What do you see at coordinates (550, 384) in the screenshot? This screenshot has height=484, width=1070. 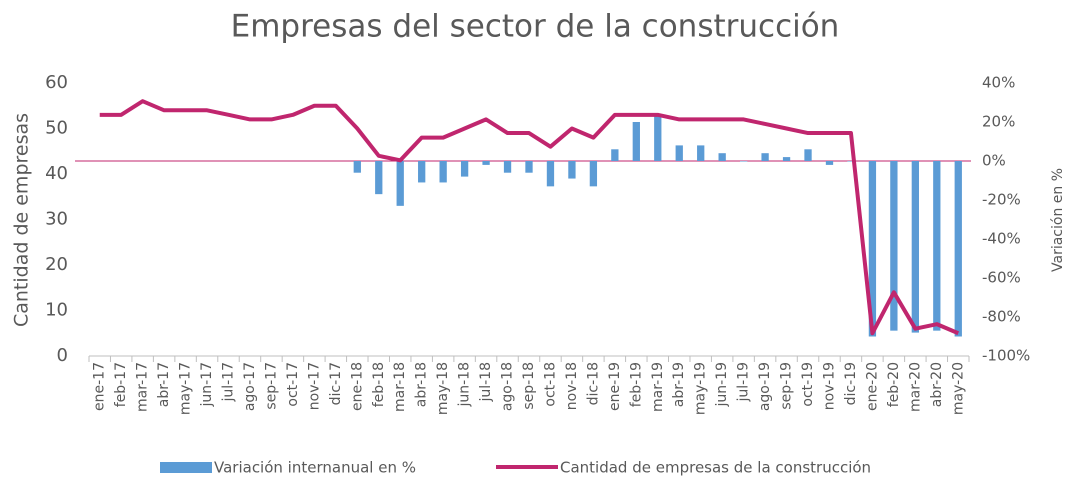 I see `x-tick-label: oct-18` at bounding box center [550, 384].